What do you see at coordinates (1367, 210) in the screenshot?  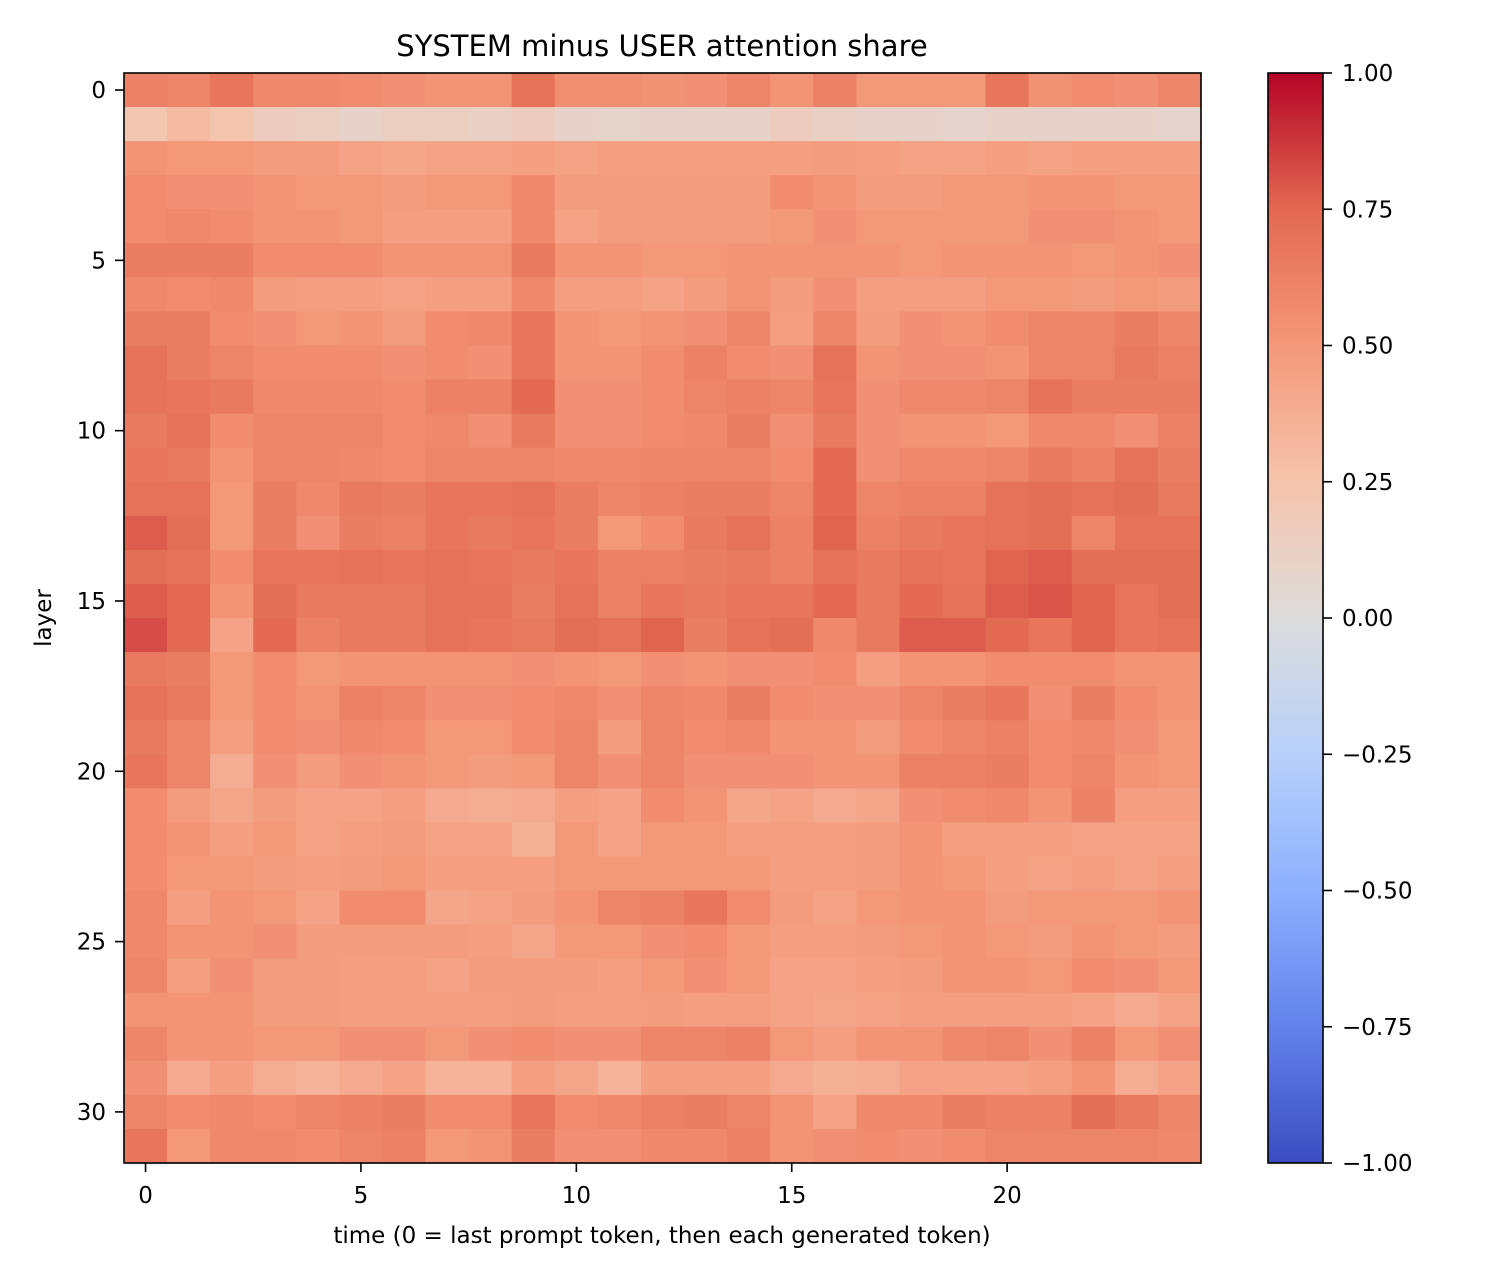 I see `colorbar-tick-label: 0.75` at bounding box center [1367, 210].